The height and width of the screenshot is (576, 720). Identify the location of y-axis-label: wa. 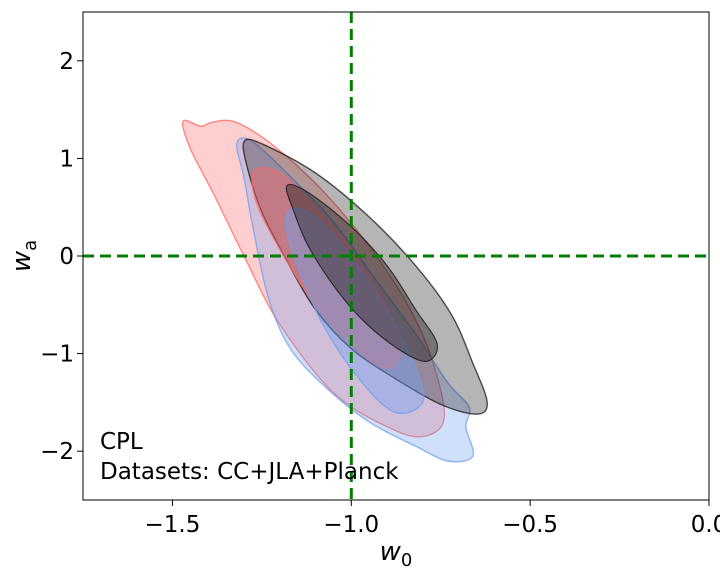
(24, 256).